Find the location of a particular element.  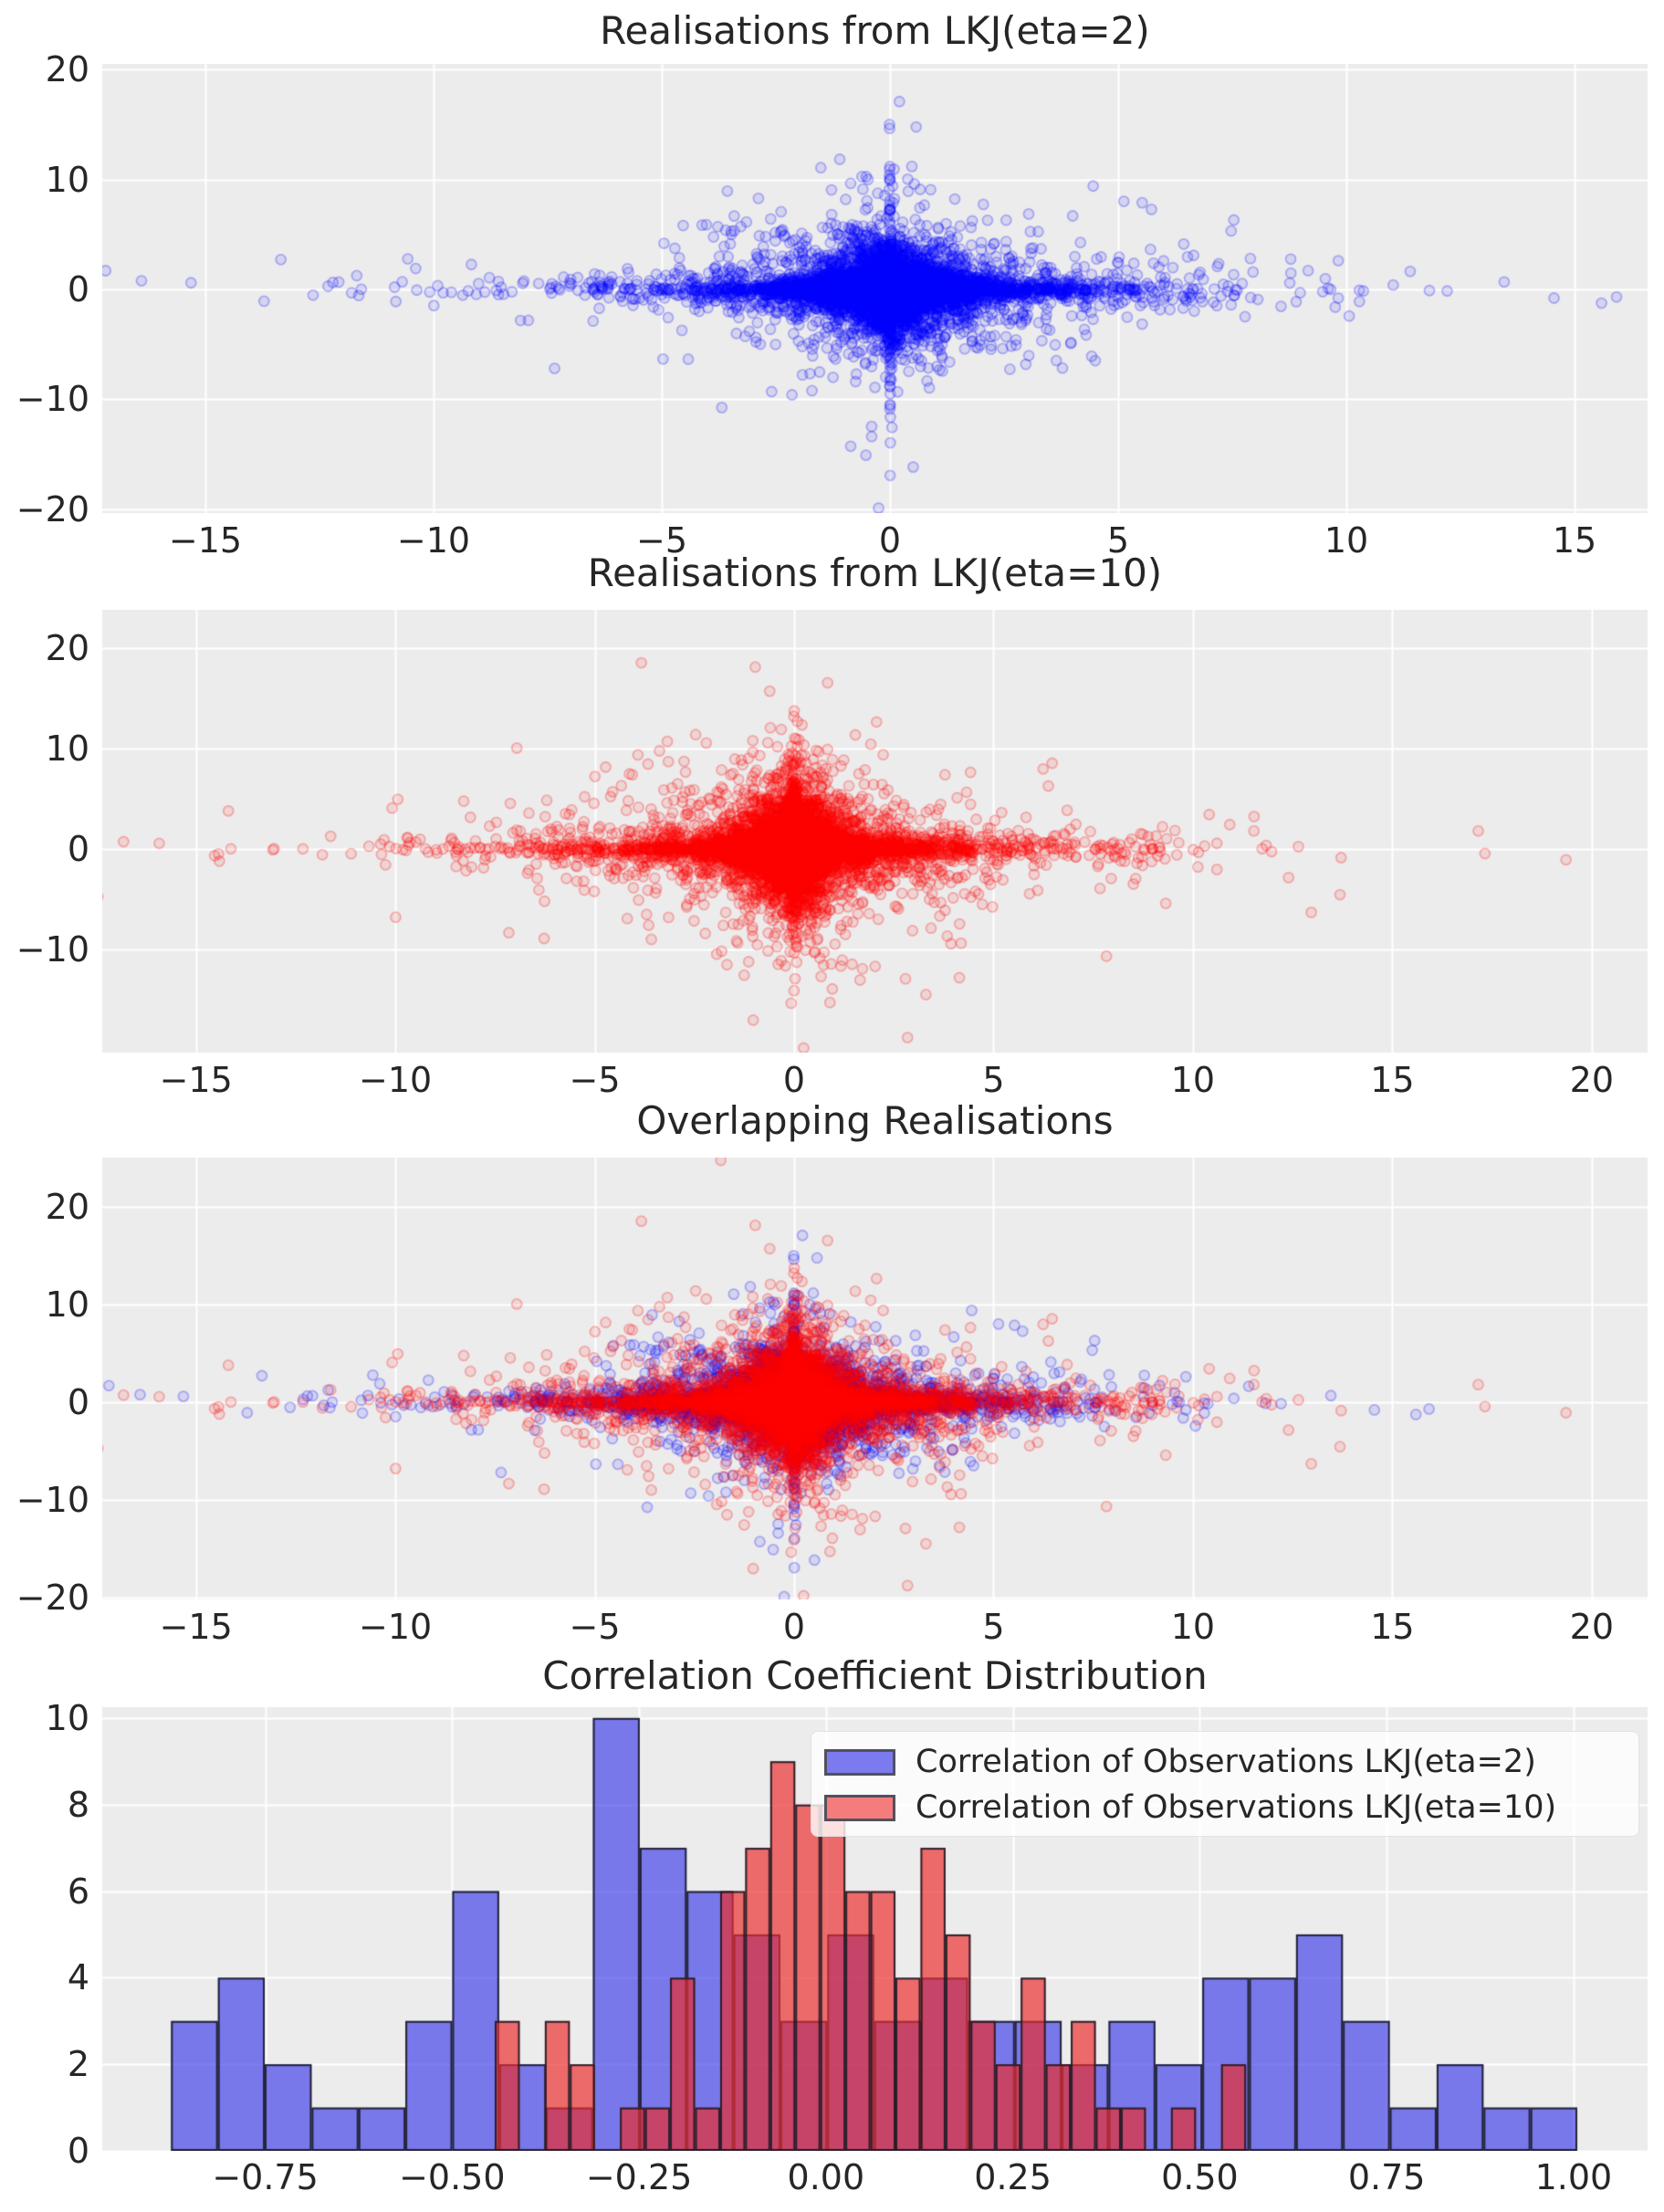

legend-label-eta10: Correlation of Observations LKJ(eta=10) is located at coordinates (1236, 1807).